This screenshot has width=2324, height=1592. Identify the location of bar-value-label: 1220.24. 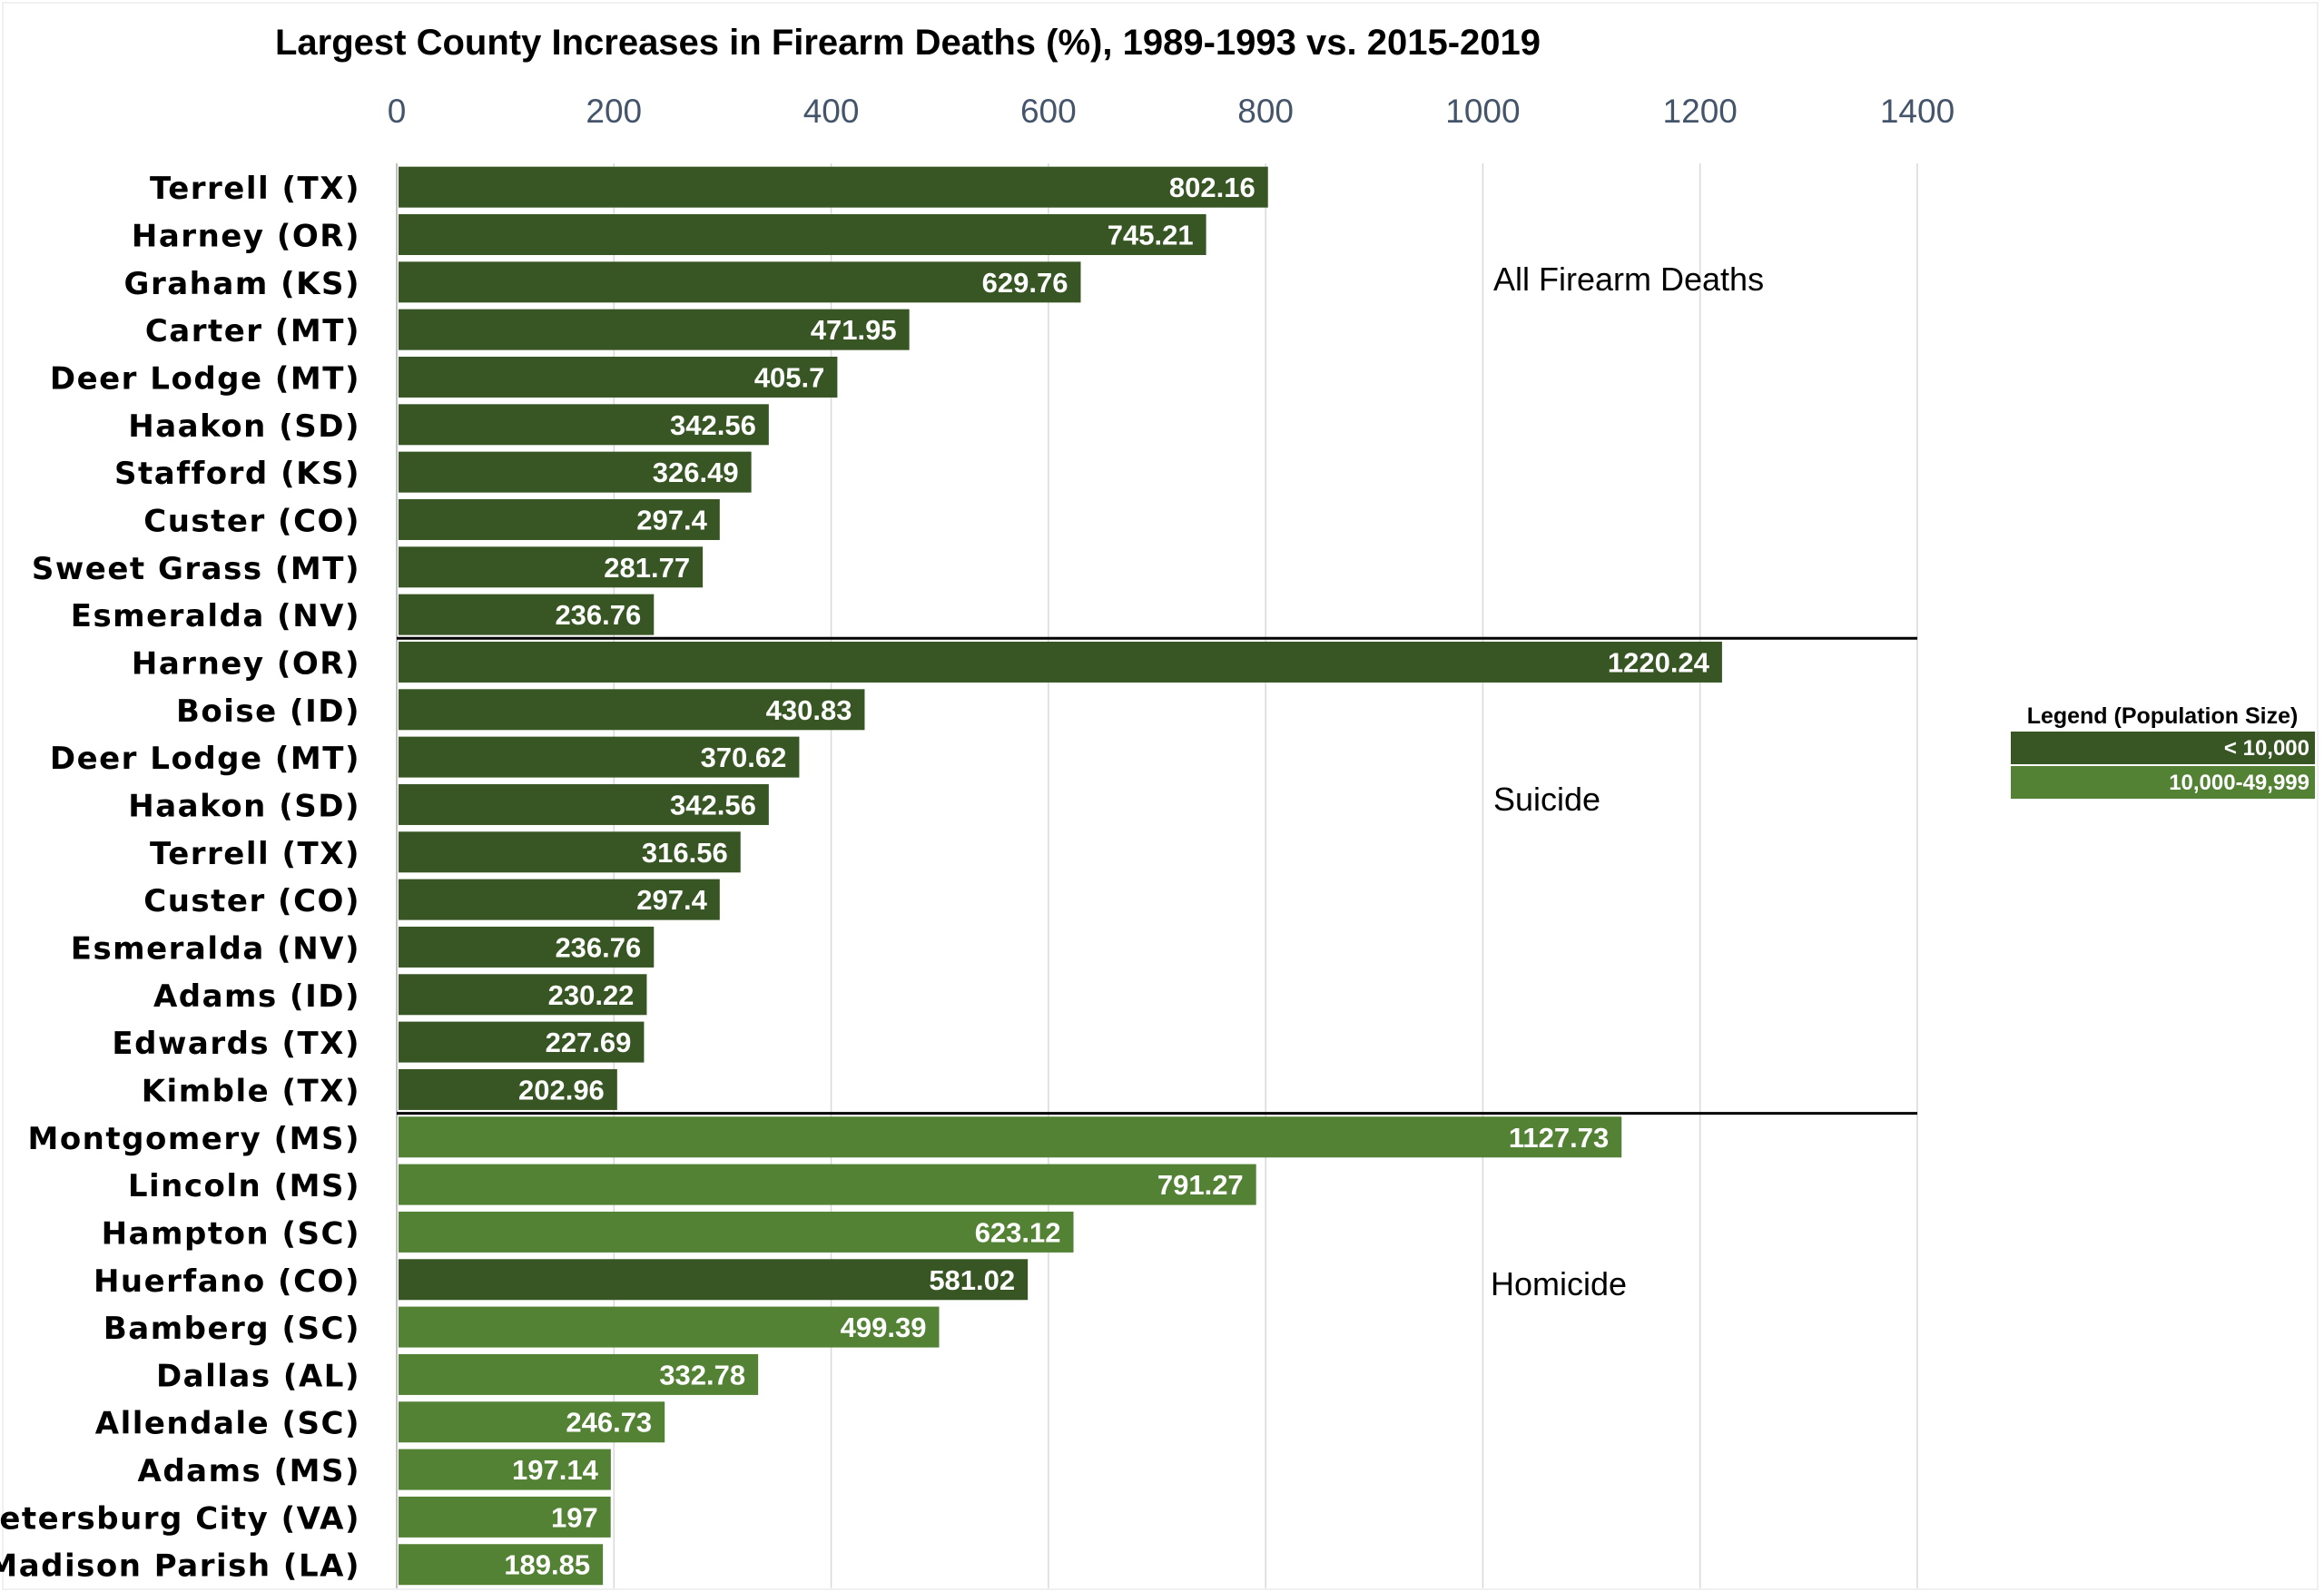
(1659, 662).